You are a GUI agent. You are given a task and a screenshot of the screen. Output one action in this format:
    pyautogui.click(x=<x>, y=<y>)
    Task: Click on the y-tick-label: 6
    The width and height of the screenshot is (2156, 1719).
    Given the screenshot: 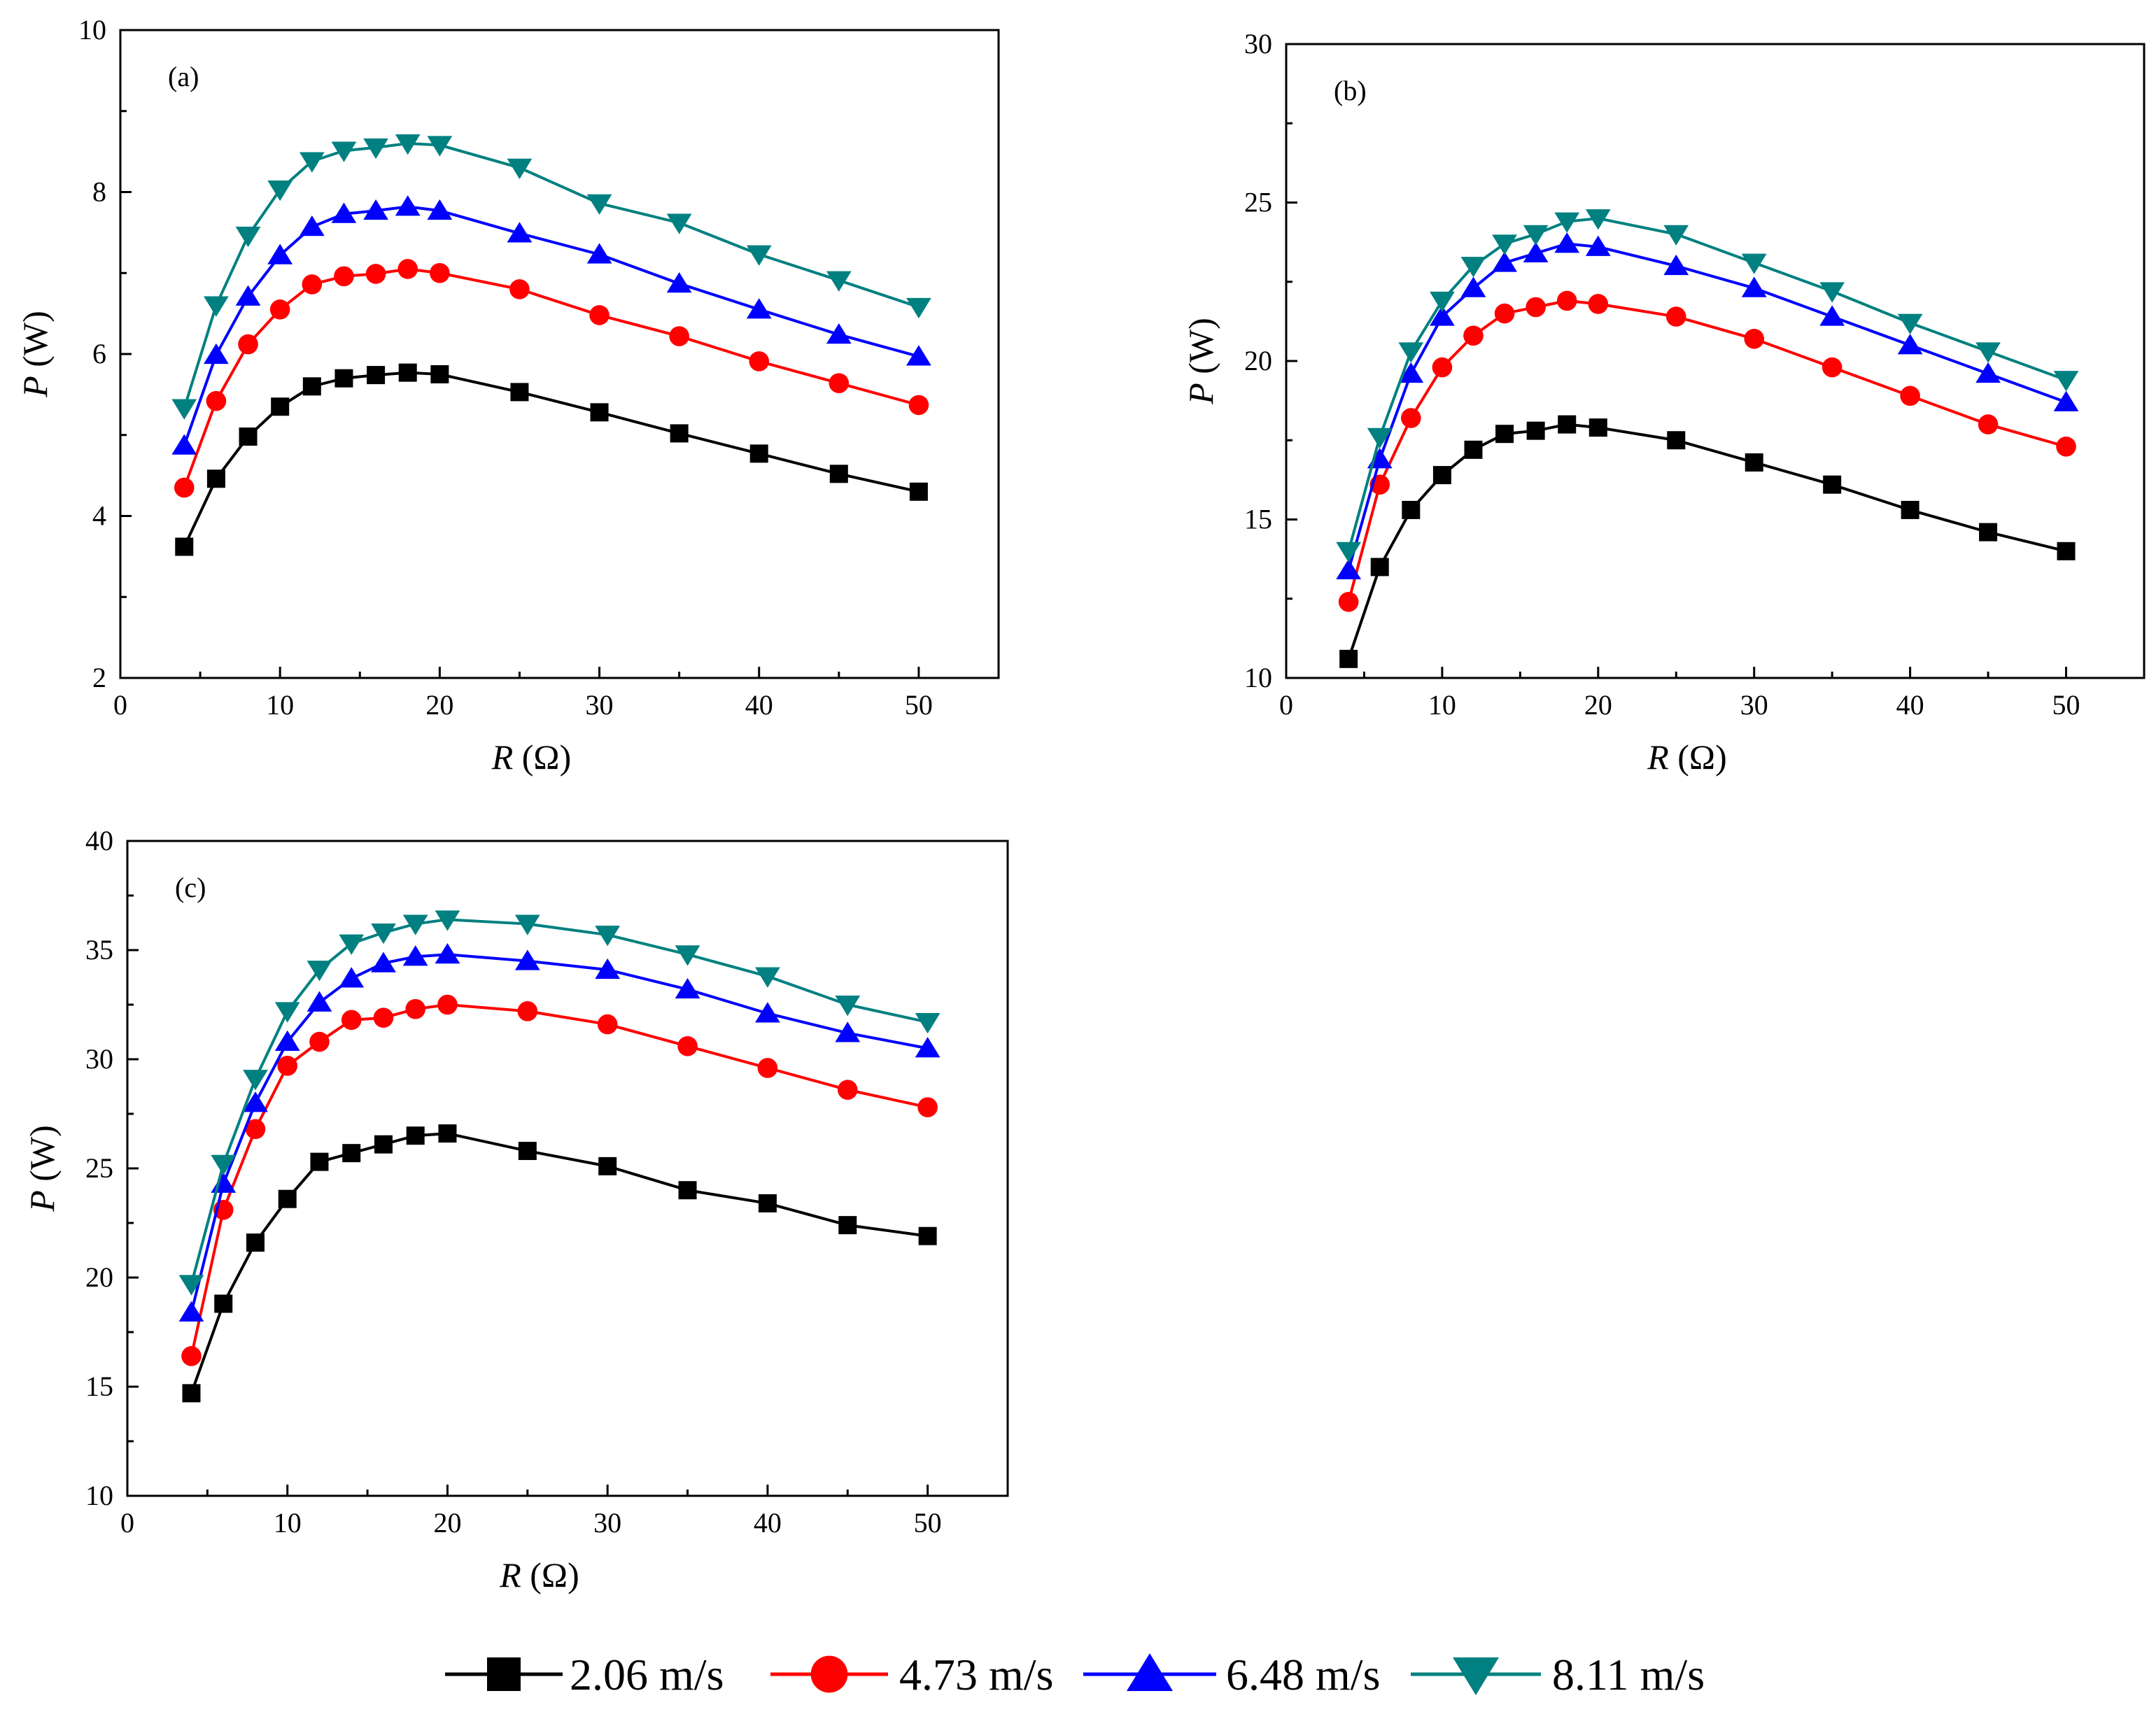 What is the action you would take?
    pyautogui.click(x=99, y=353)
    